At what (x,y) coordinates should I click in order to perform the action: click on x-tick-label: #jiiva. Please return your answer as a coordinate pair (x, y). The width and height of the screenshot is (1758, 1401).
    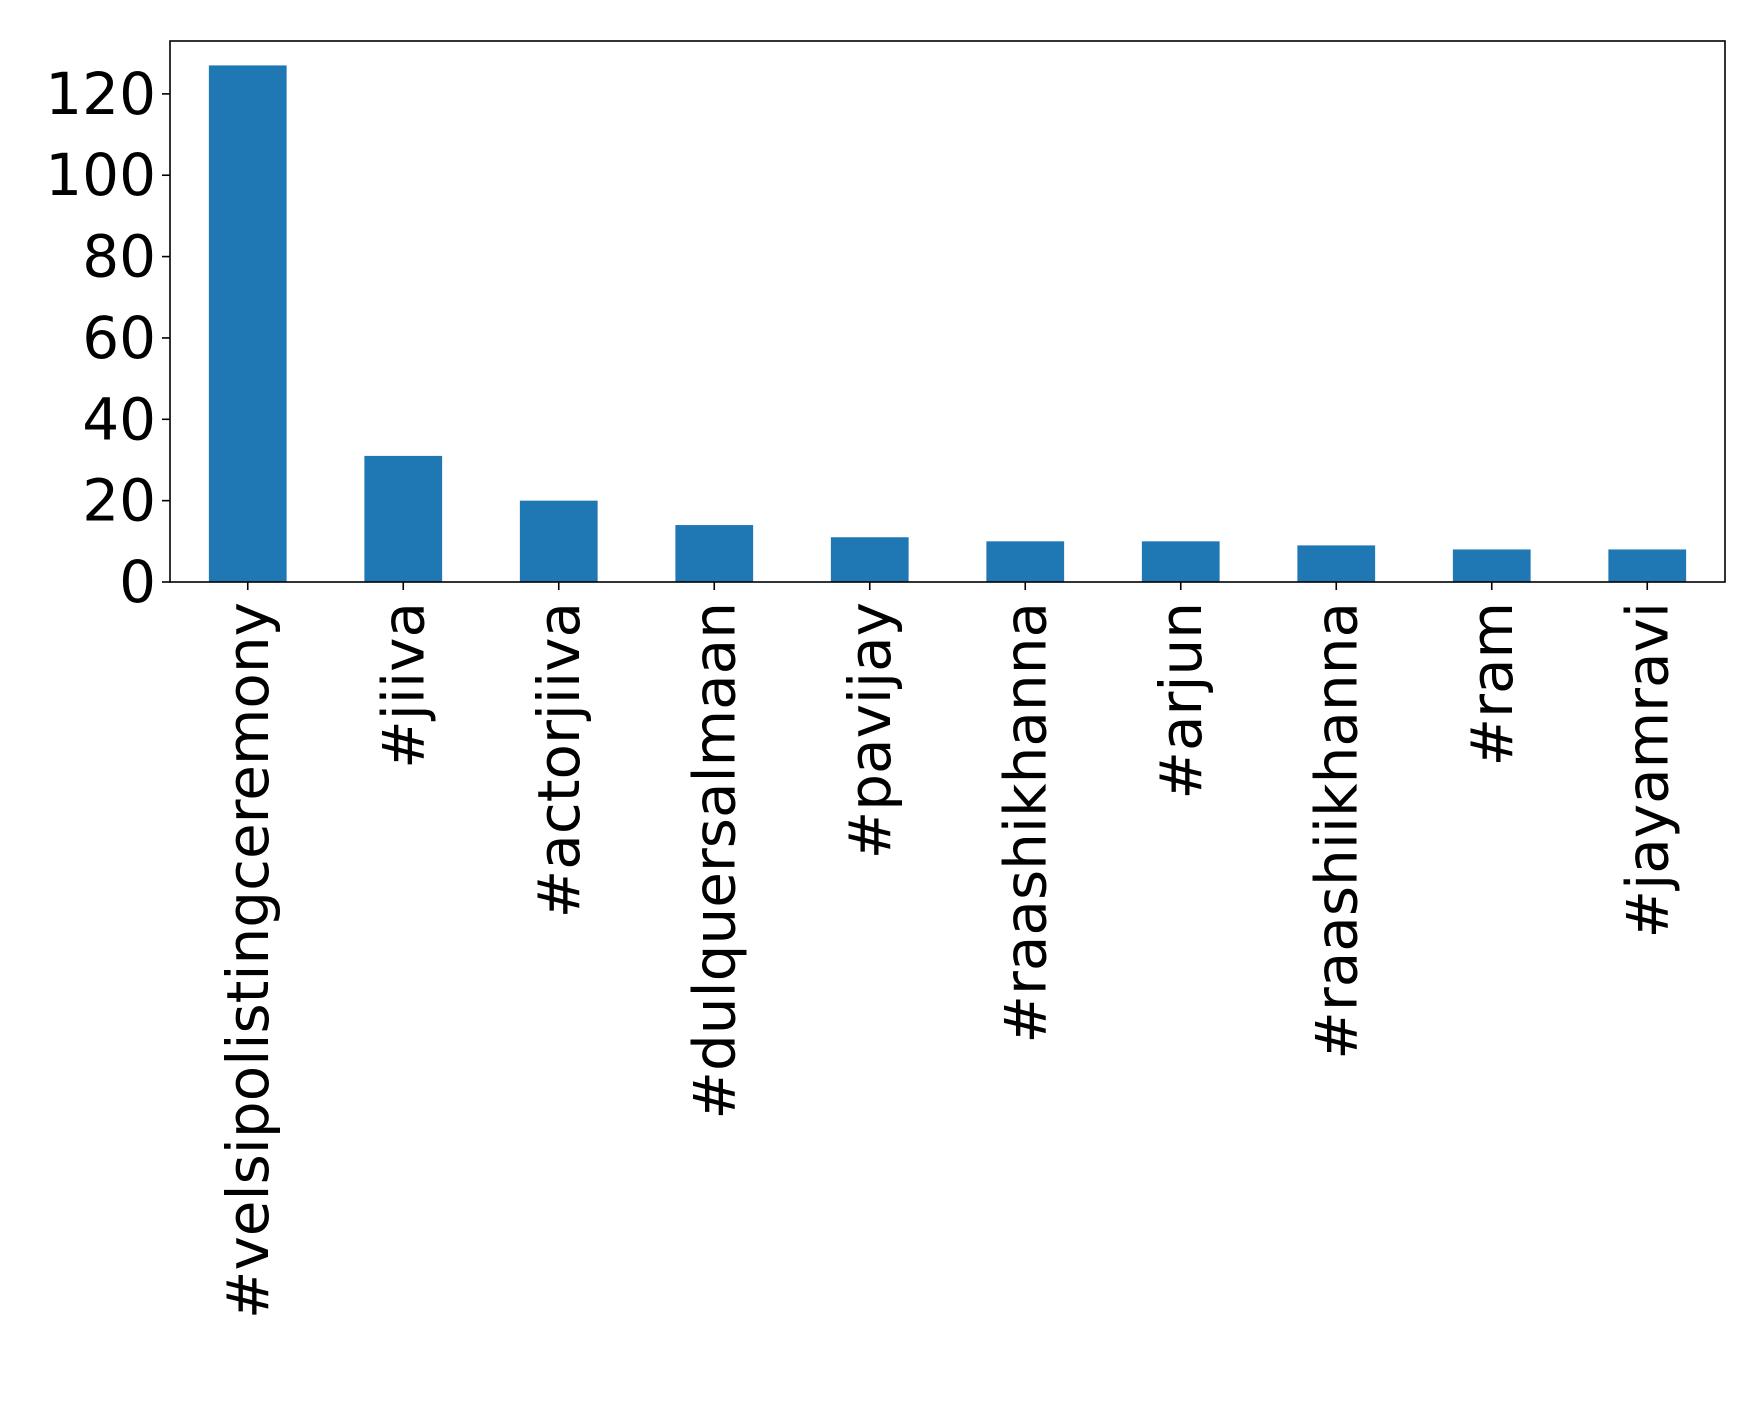
    Looking at the image, I should click on (403, 685).